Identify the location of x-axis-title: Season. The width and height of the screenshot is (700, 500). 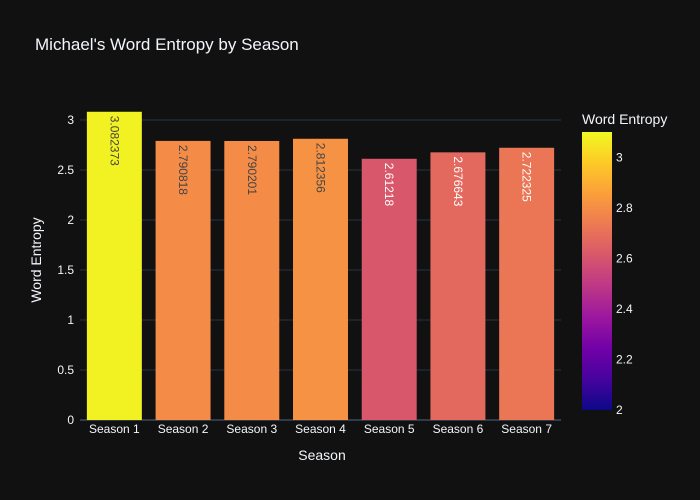
(321, 455).